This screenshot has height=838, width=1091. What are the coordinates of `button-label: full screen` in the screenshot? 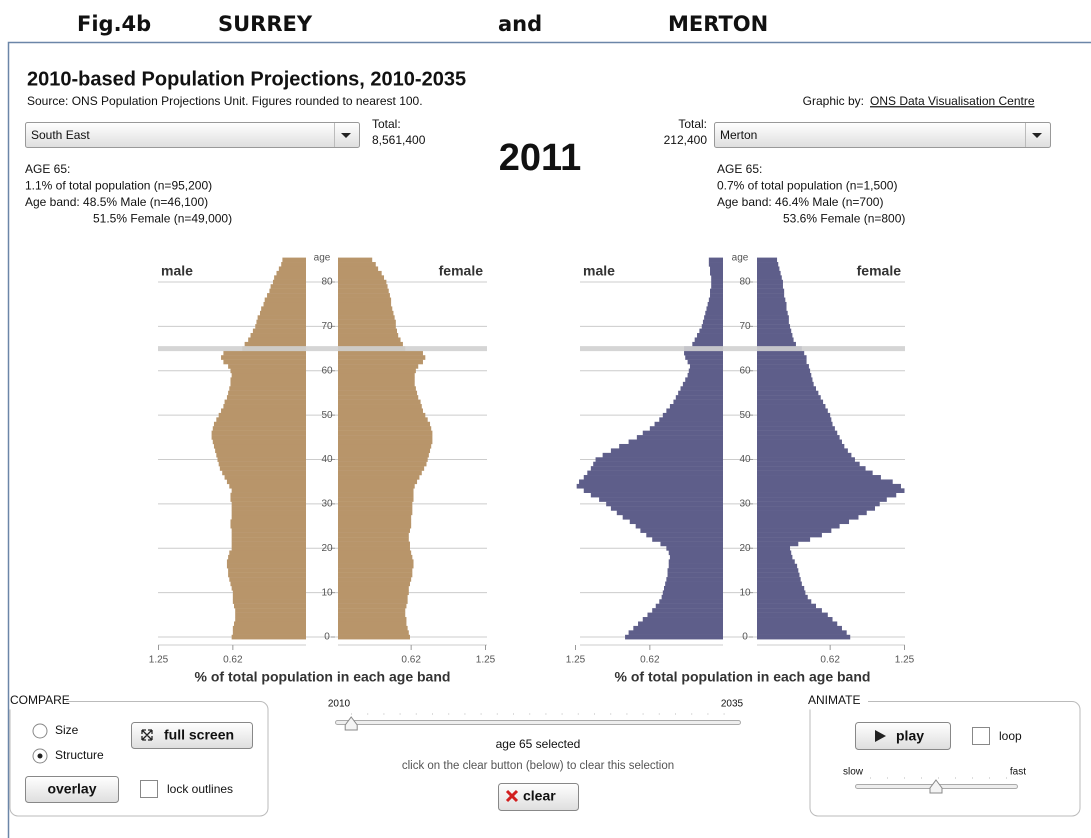 It's located at (199, 735).